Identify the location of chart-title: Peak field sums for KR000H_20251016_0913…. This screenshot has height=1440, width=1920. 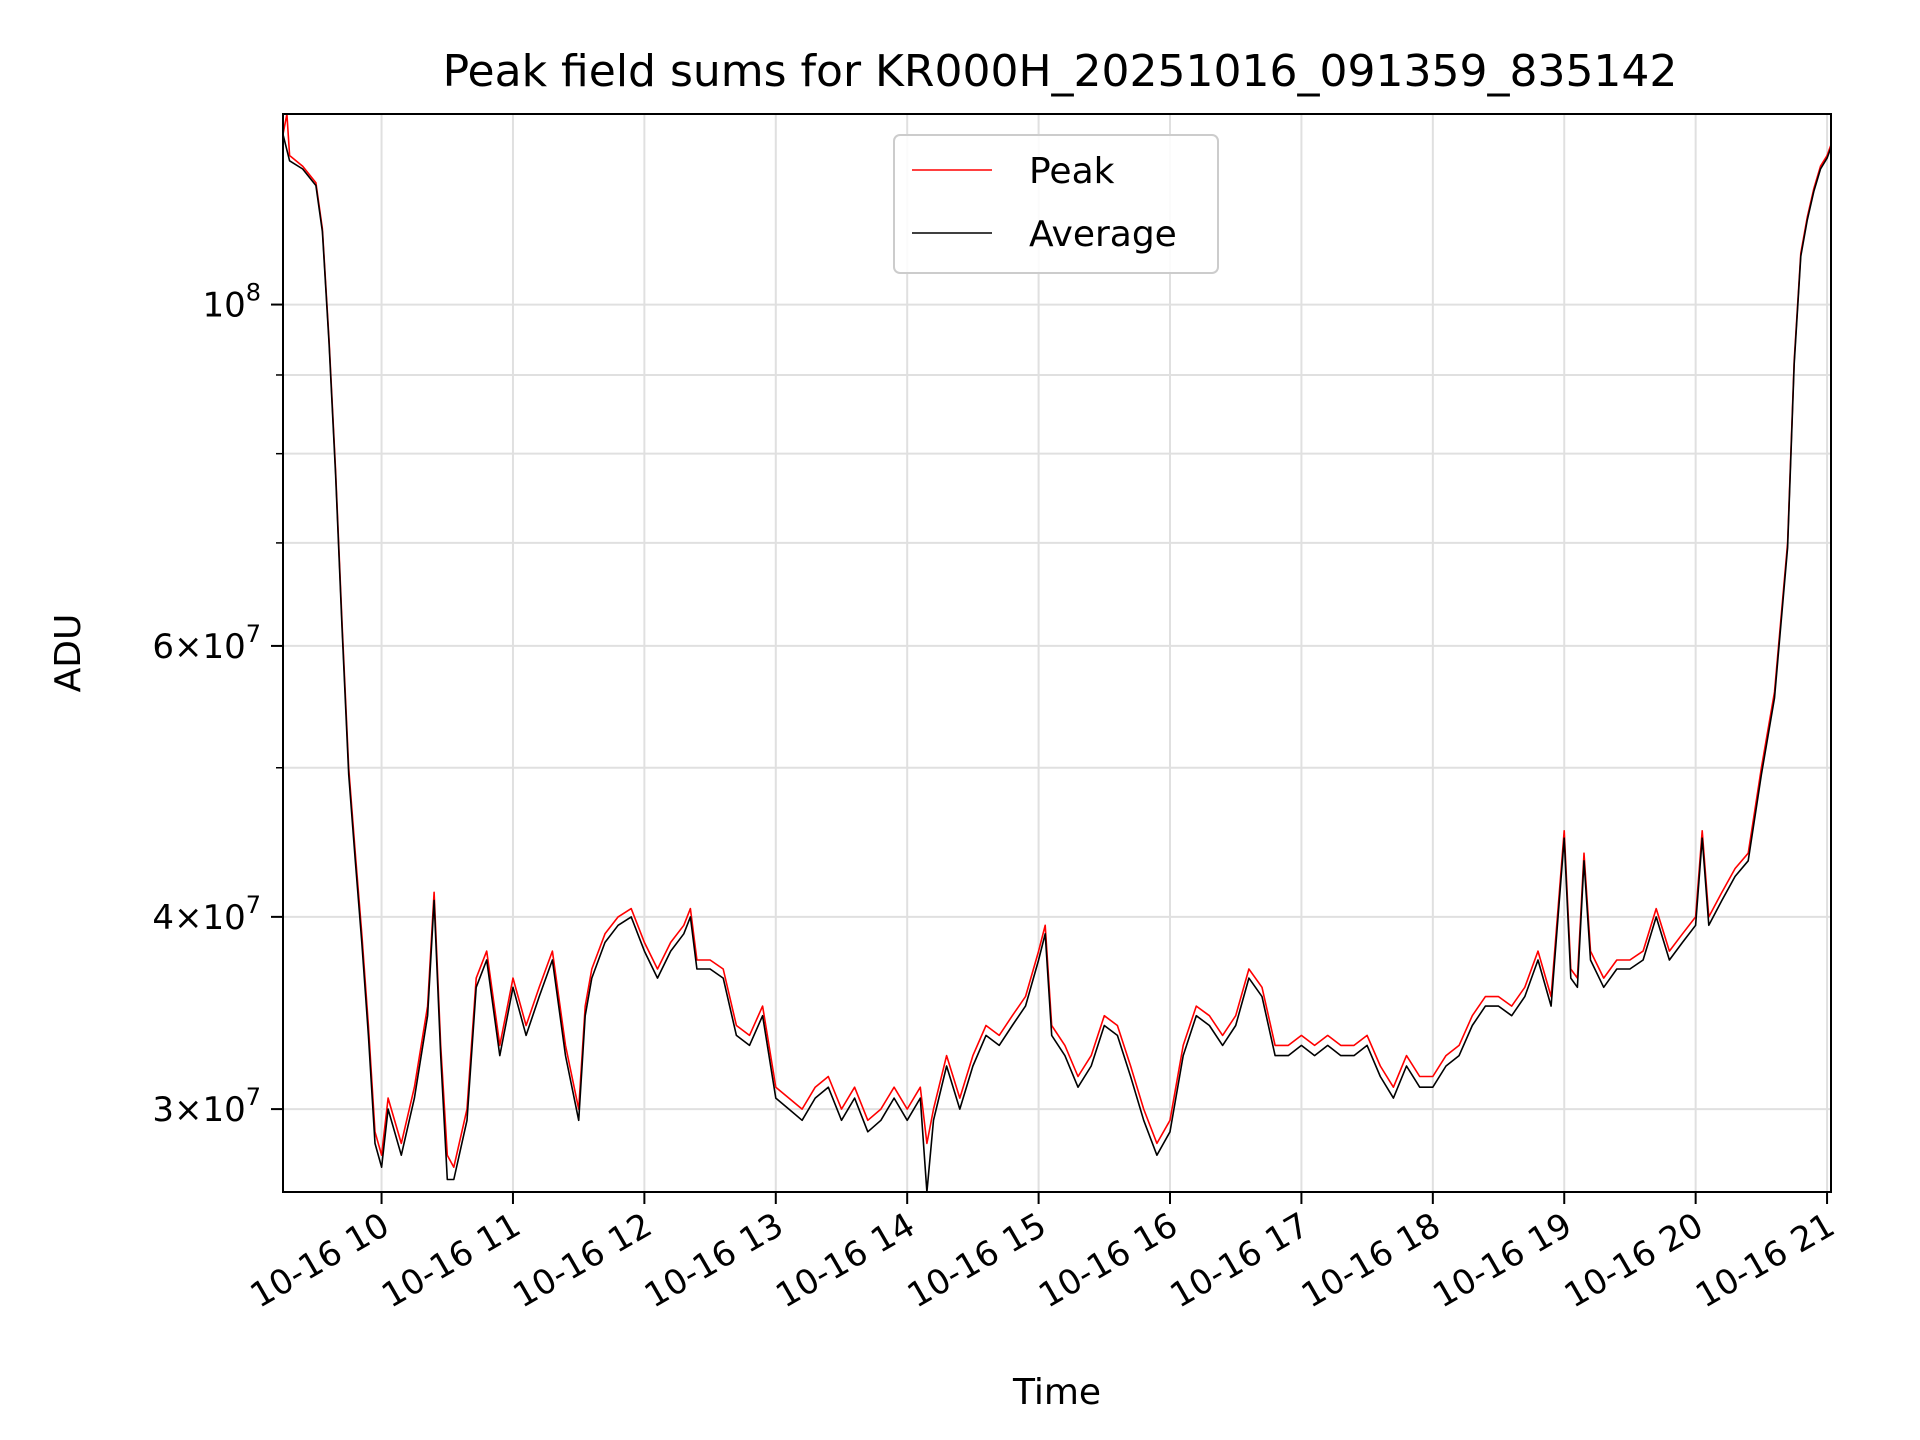
(1060, 71).